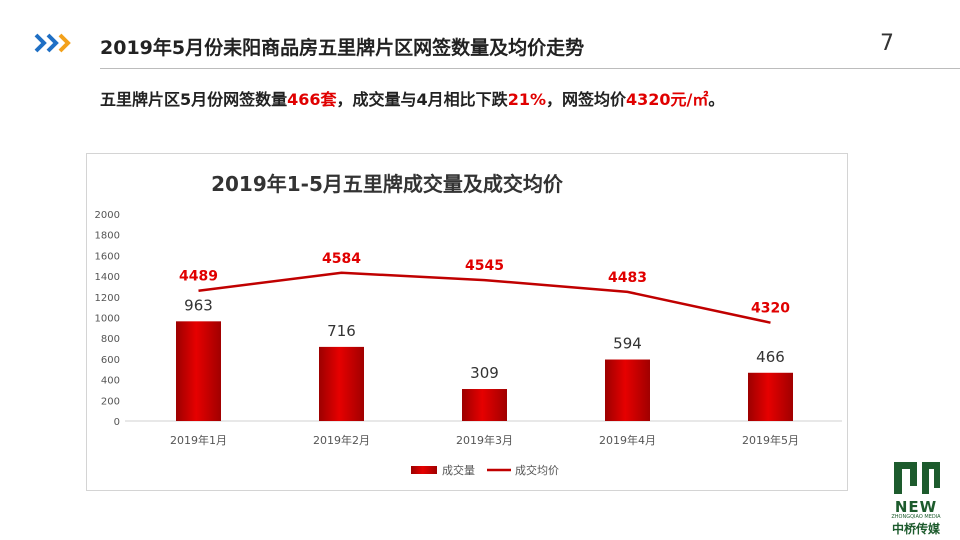  I want to click on line-data-label: 4489, so click(198, 277).